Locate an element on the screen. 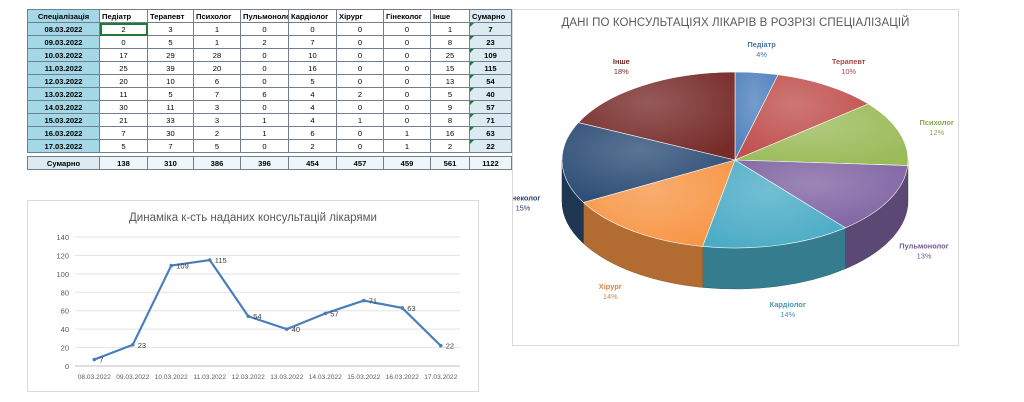  column-header: Педіатр is located at coordinates (123, 16).